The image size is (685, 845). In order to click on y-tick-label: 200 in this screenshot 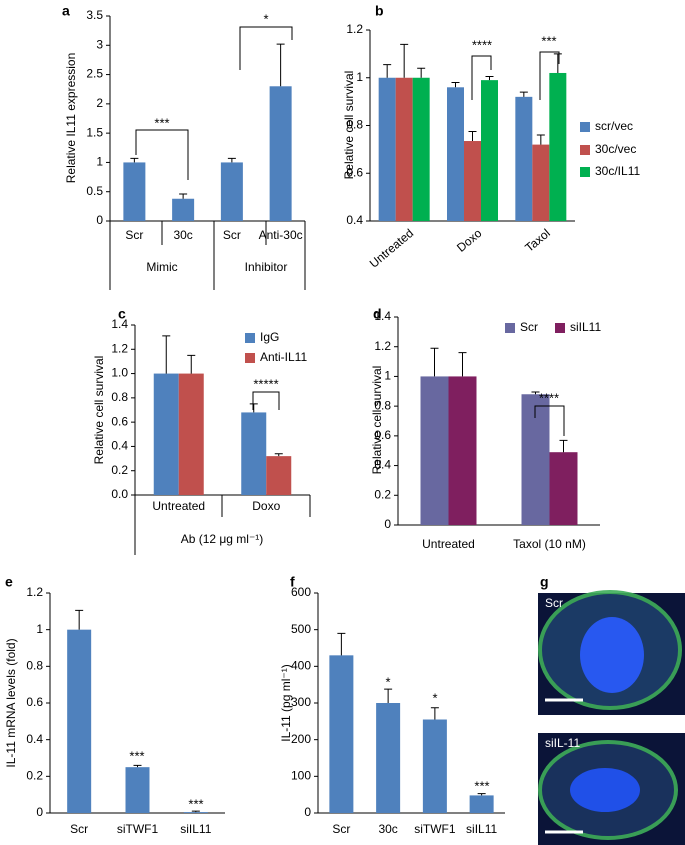, I will do `click(301, 739)`.